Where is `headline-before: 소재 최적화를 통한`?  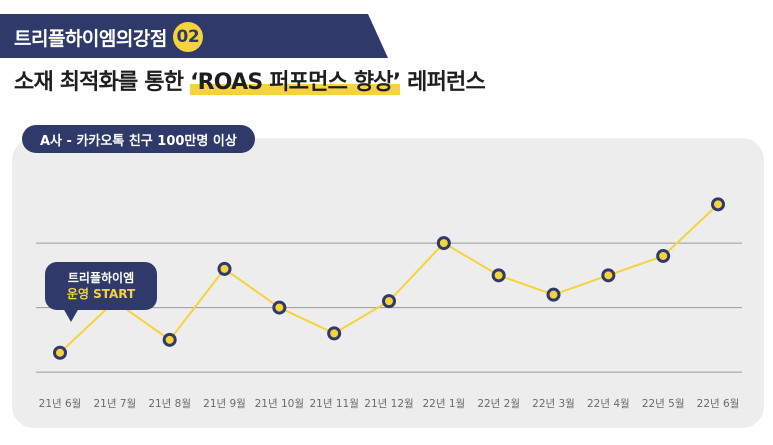
headline-before: 소재 최적화를 통한 is located at coordinates (102, 82).